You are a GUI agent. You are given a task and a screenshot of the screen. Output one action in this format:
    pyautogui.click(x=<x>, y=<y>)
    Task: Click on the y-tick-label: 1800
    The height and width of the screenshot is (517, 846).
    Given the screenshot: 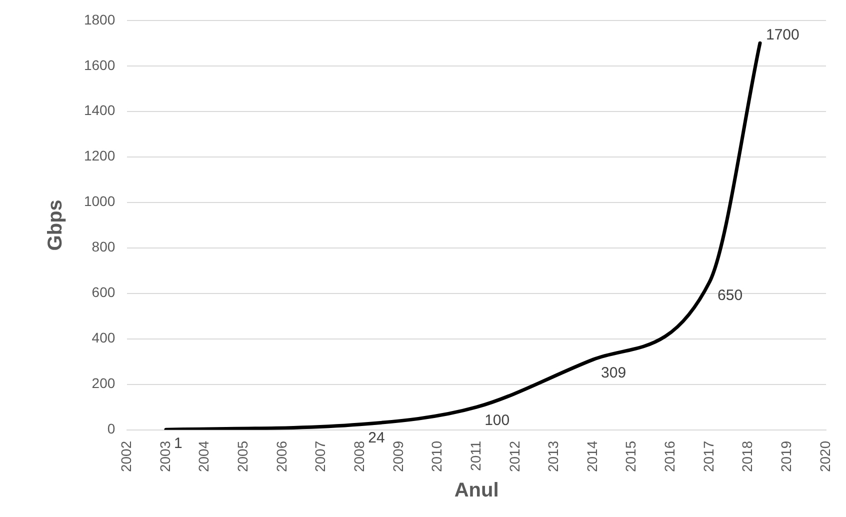 What is the action you would take?
    pyautogui.click(x=100, y=19)
    